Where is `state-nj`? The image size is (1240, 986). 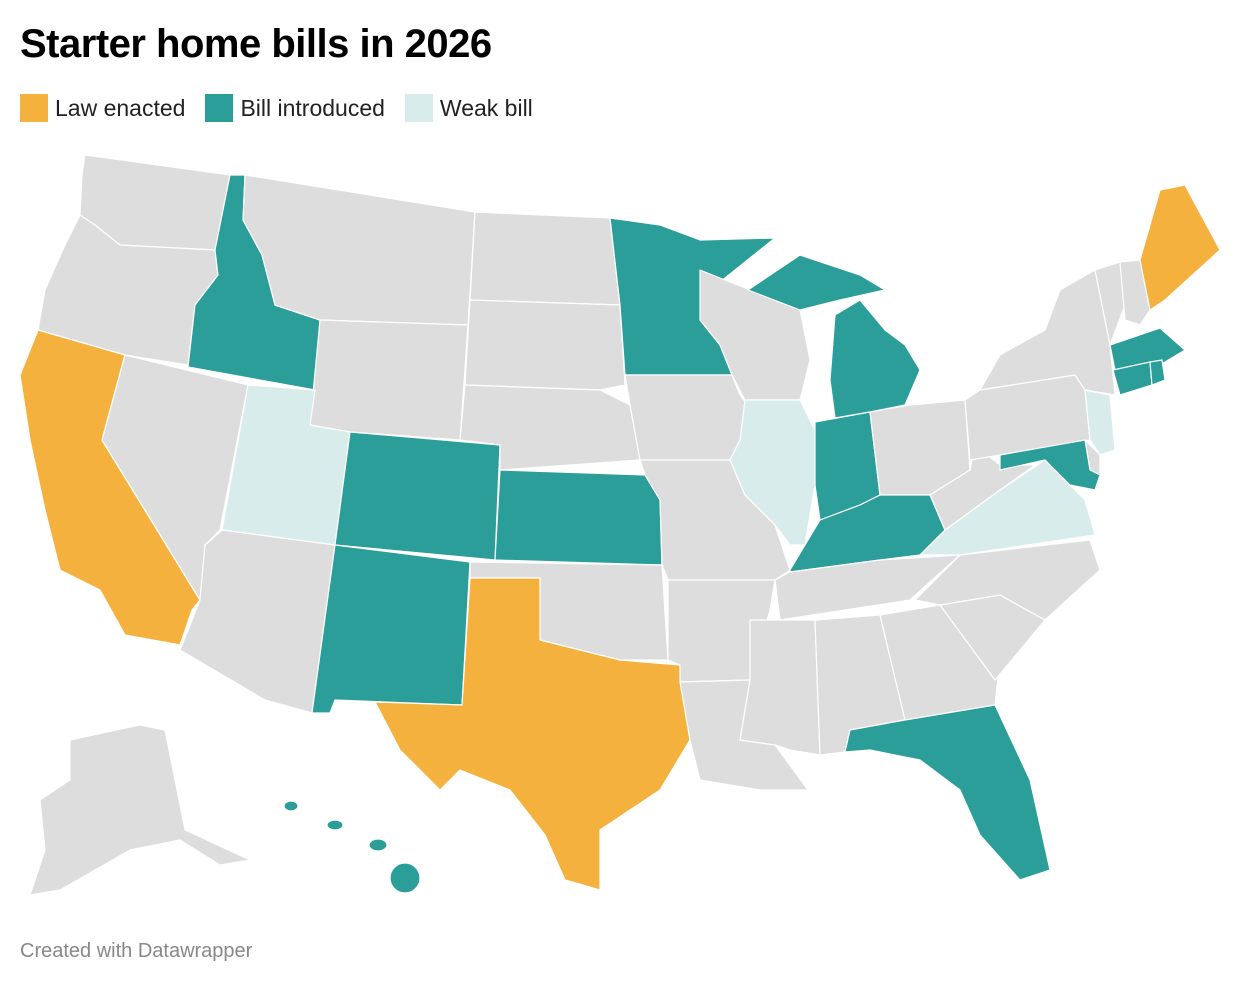
state-nj is located at coordinates (1100, 422).